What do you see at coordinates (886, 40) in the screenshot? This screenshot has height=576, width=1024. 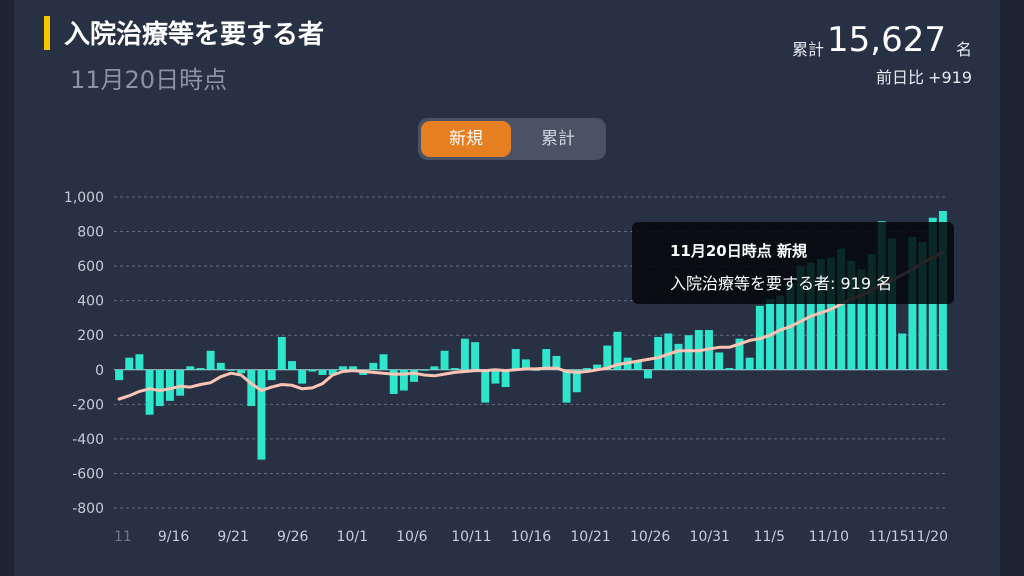 I see `total-value: 15,627` at bounding box center [886, 40].